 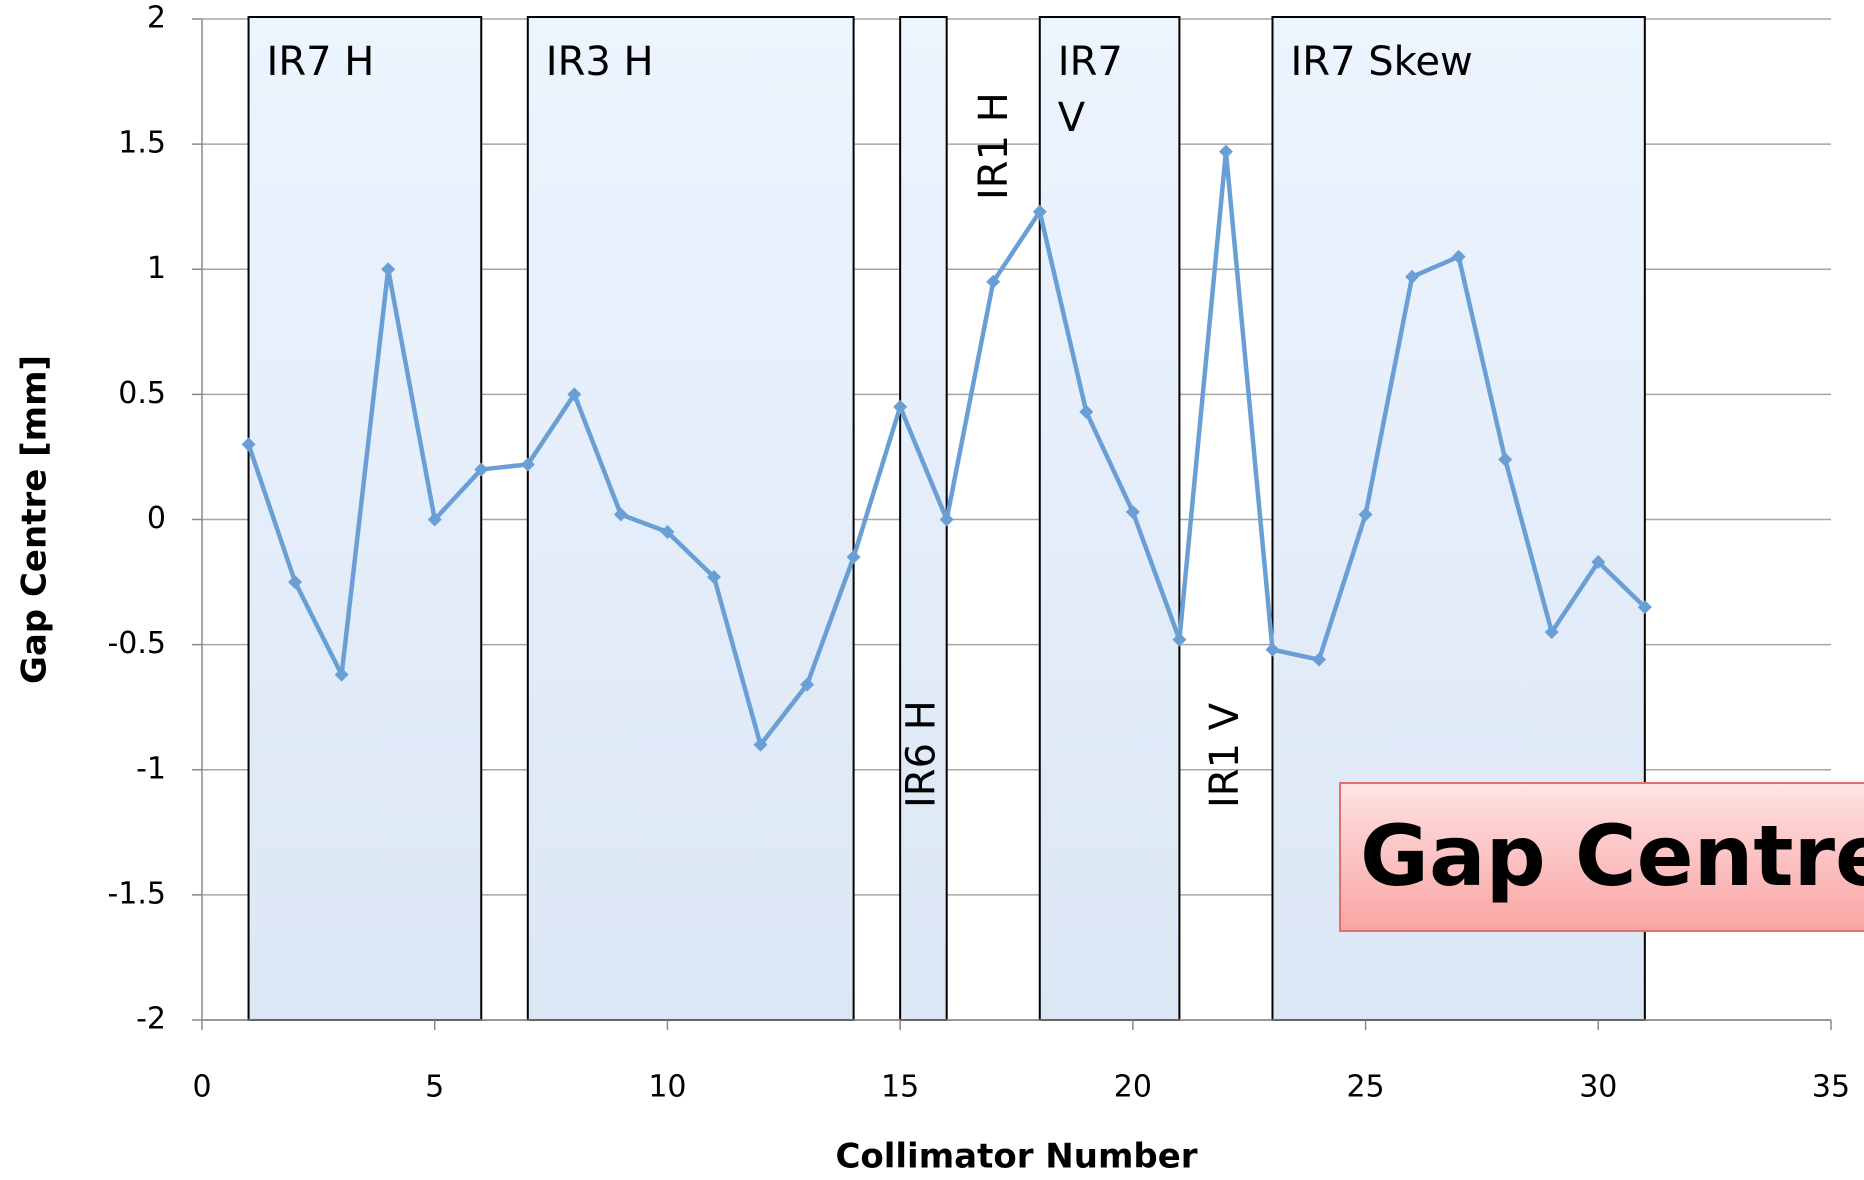 I want to click on y-tick-label: 0, so click(x=156, y=518).